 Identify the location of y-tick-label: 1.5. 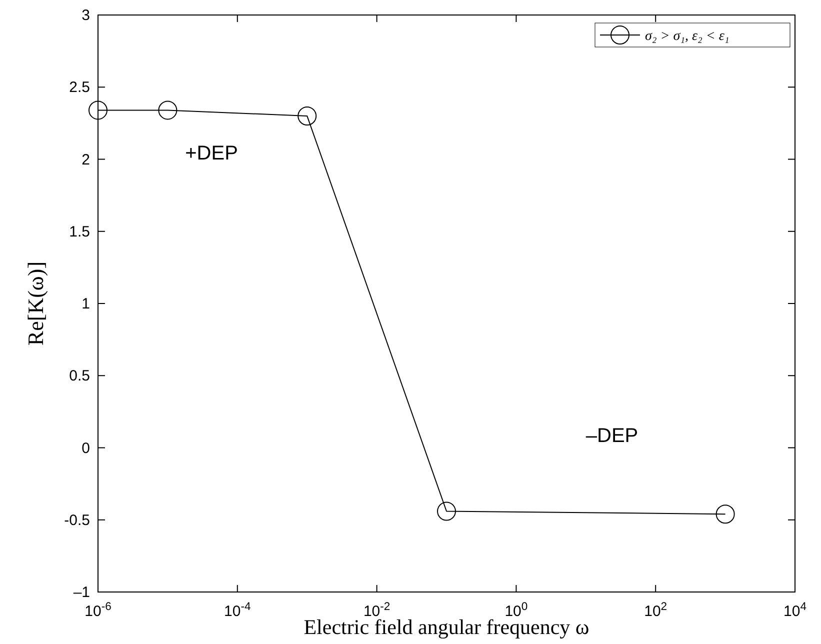
(79, 231).